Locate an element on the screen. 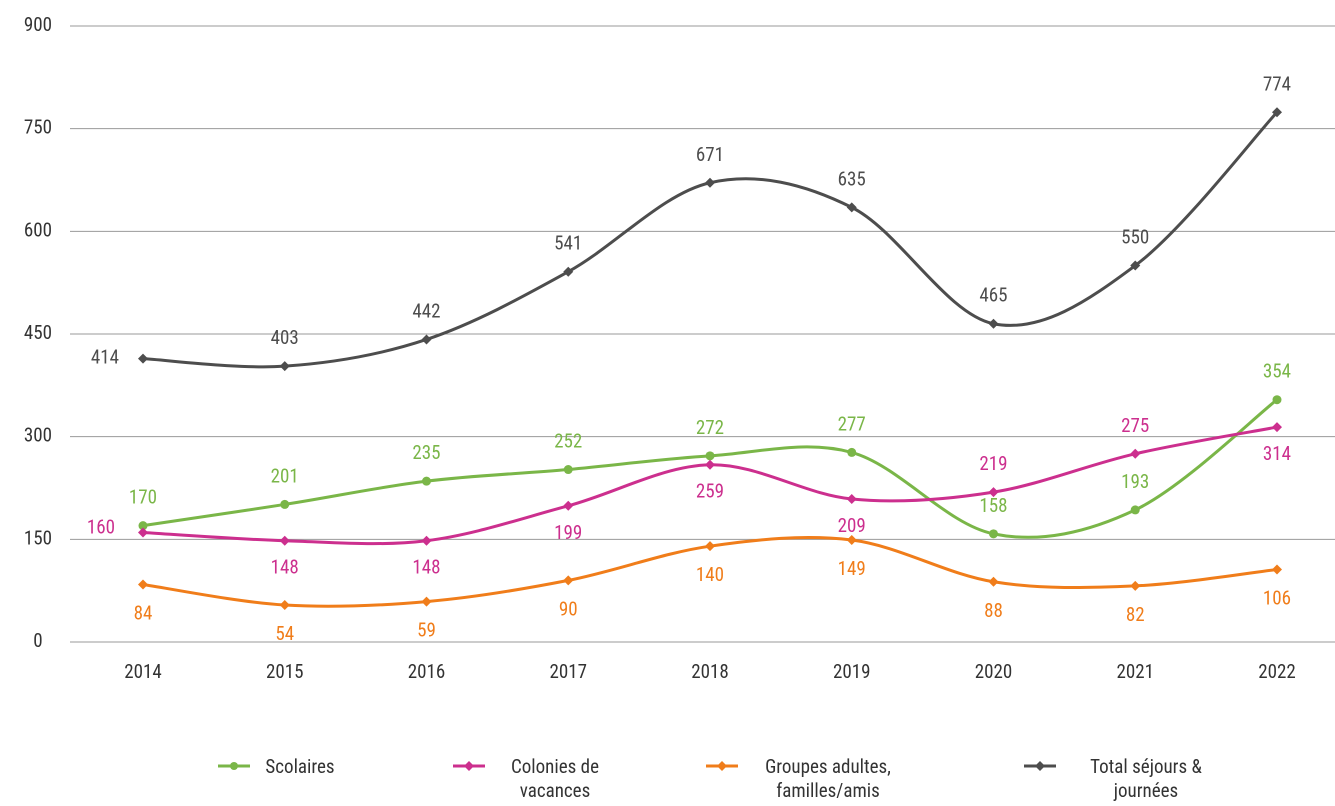 The image size is (1335, 806). y-tick-label: 300 is located at coordinates (38, 435).